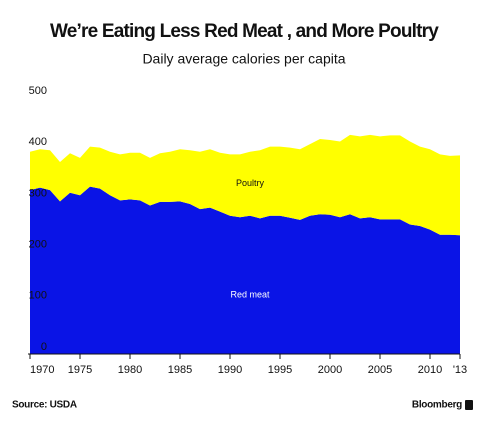  Describe the element at coordinates (250, 183) in the screenshot. I see `series-label: Poultry` at that location.